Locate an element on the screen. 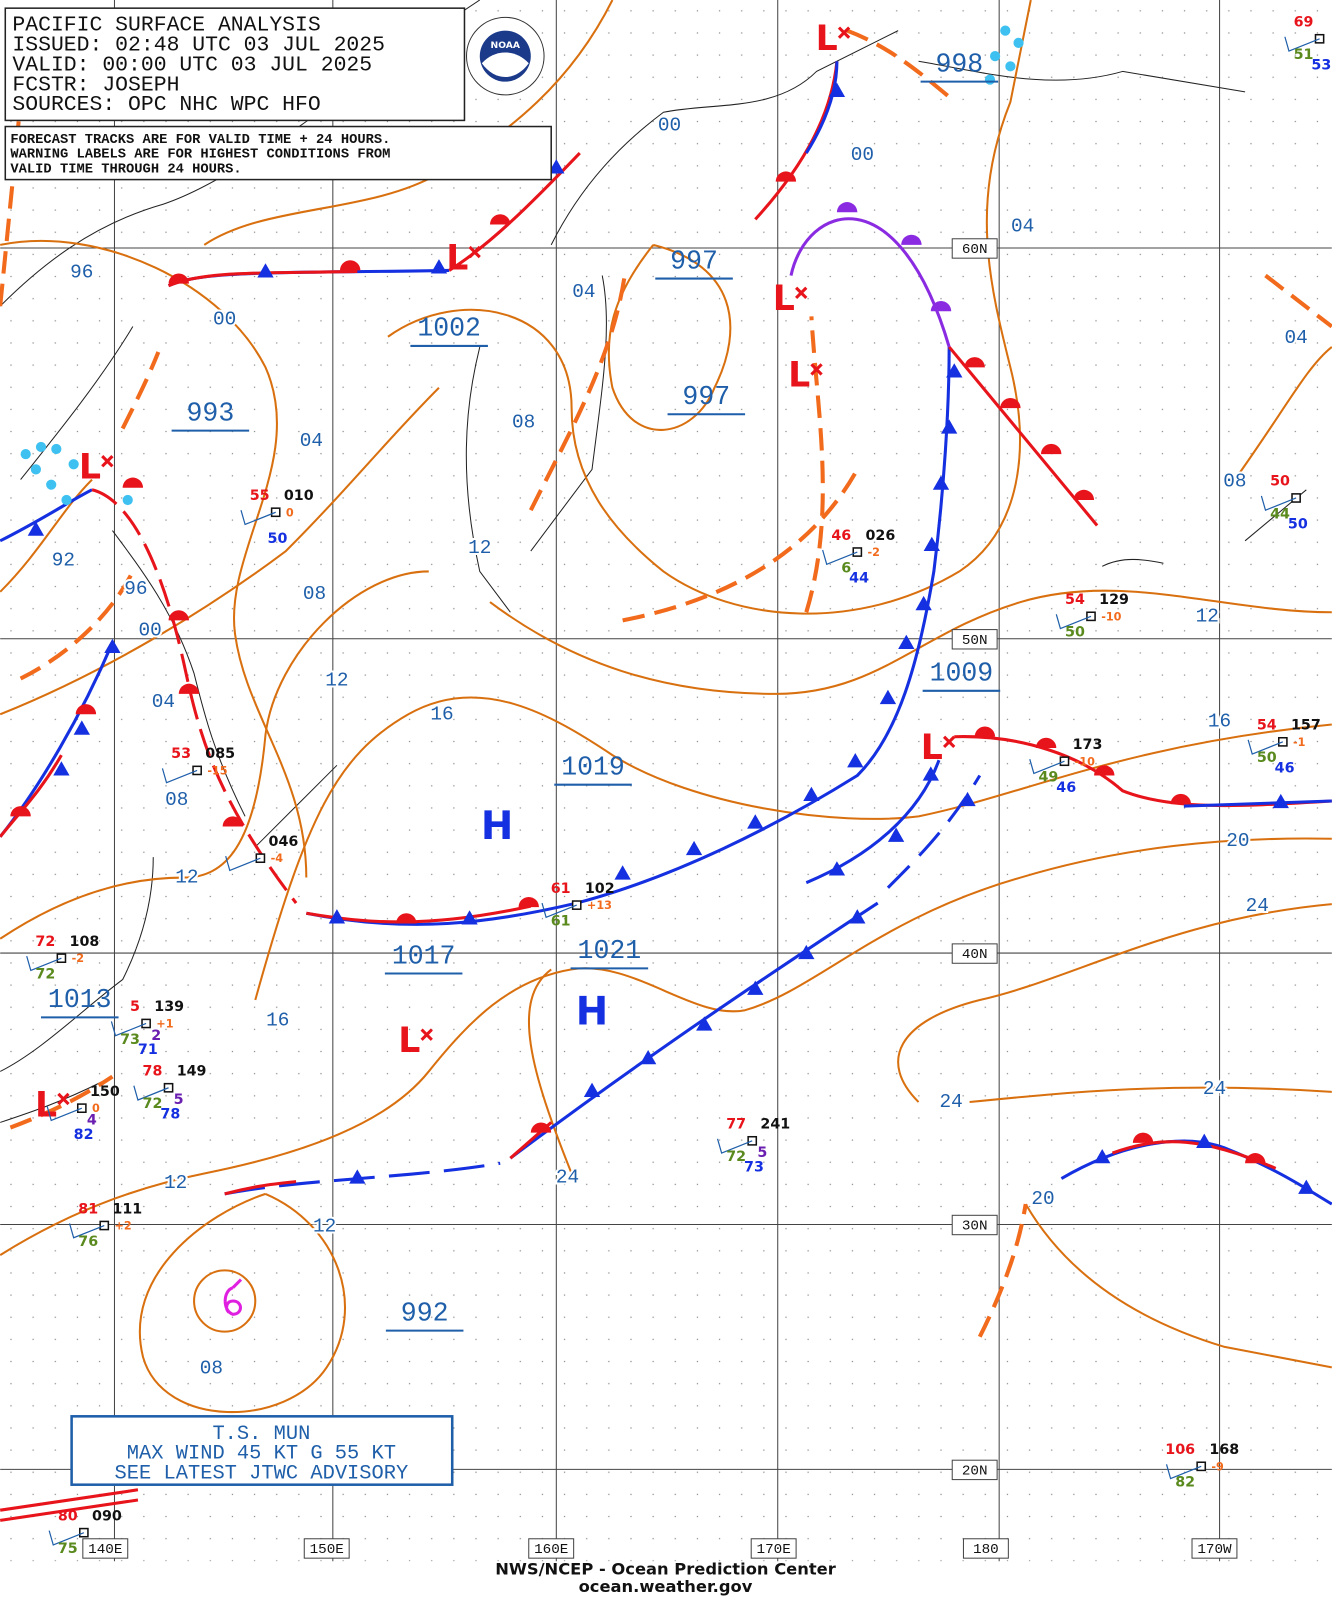 This screenshot has height=1600, width=1332. station-temp: 50 is located at coordinates (1280, 482).